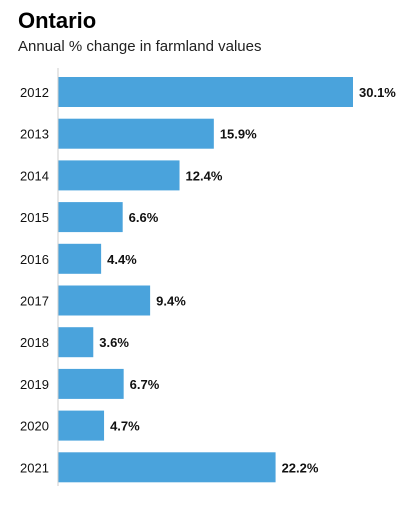  Describe the element at coordinates (114, 342) in the screenshot. I see `value-label-2018: 3.6%` at that location.